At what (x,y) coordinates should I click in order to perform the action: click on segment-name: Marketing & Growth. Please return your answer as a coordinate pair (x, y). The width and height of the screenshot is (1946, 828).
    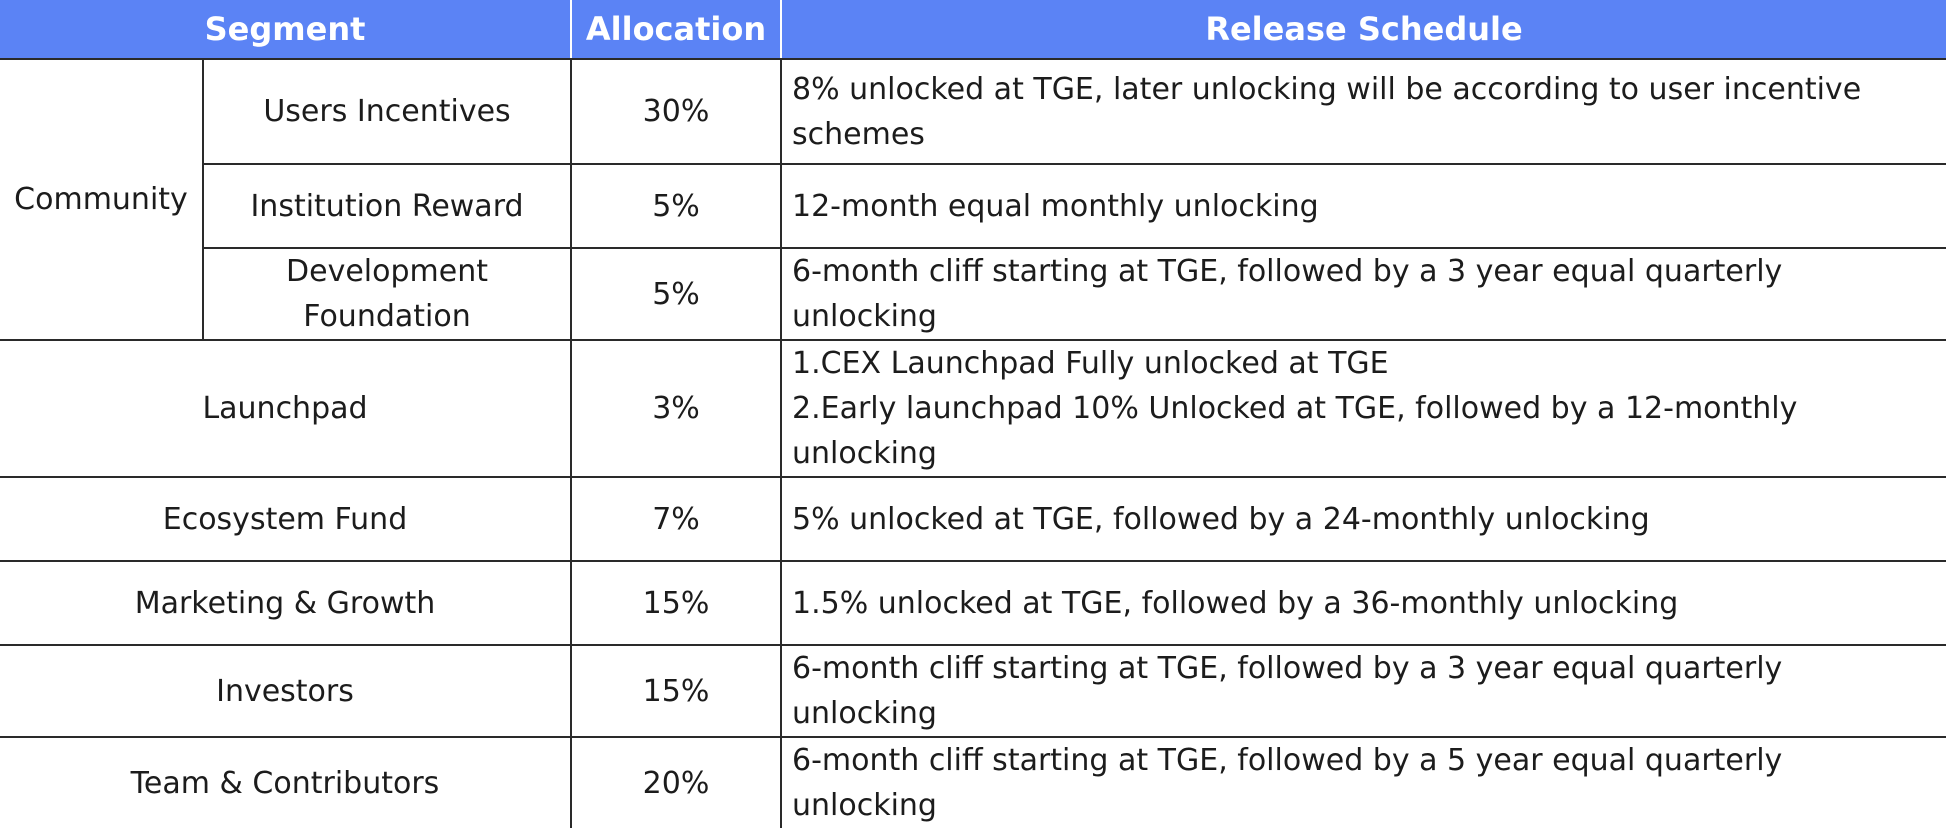
    Looking at the image, I should click on (286, 603).